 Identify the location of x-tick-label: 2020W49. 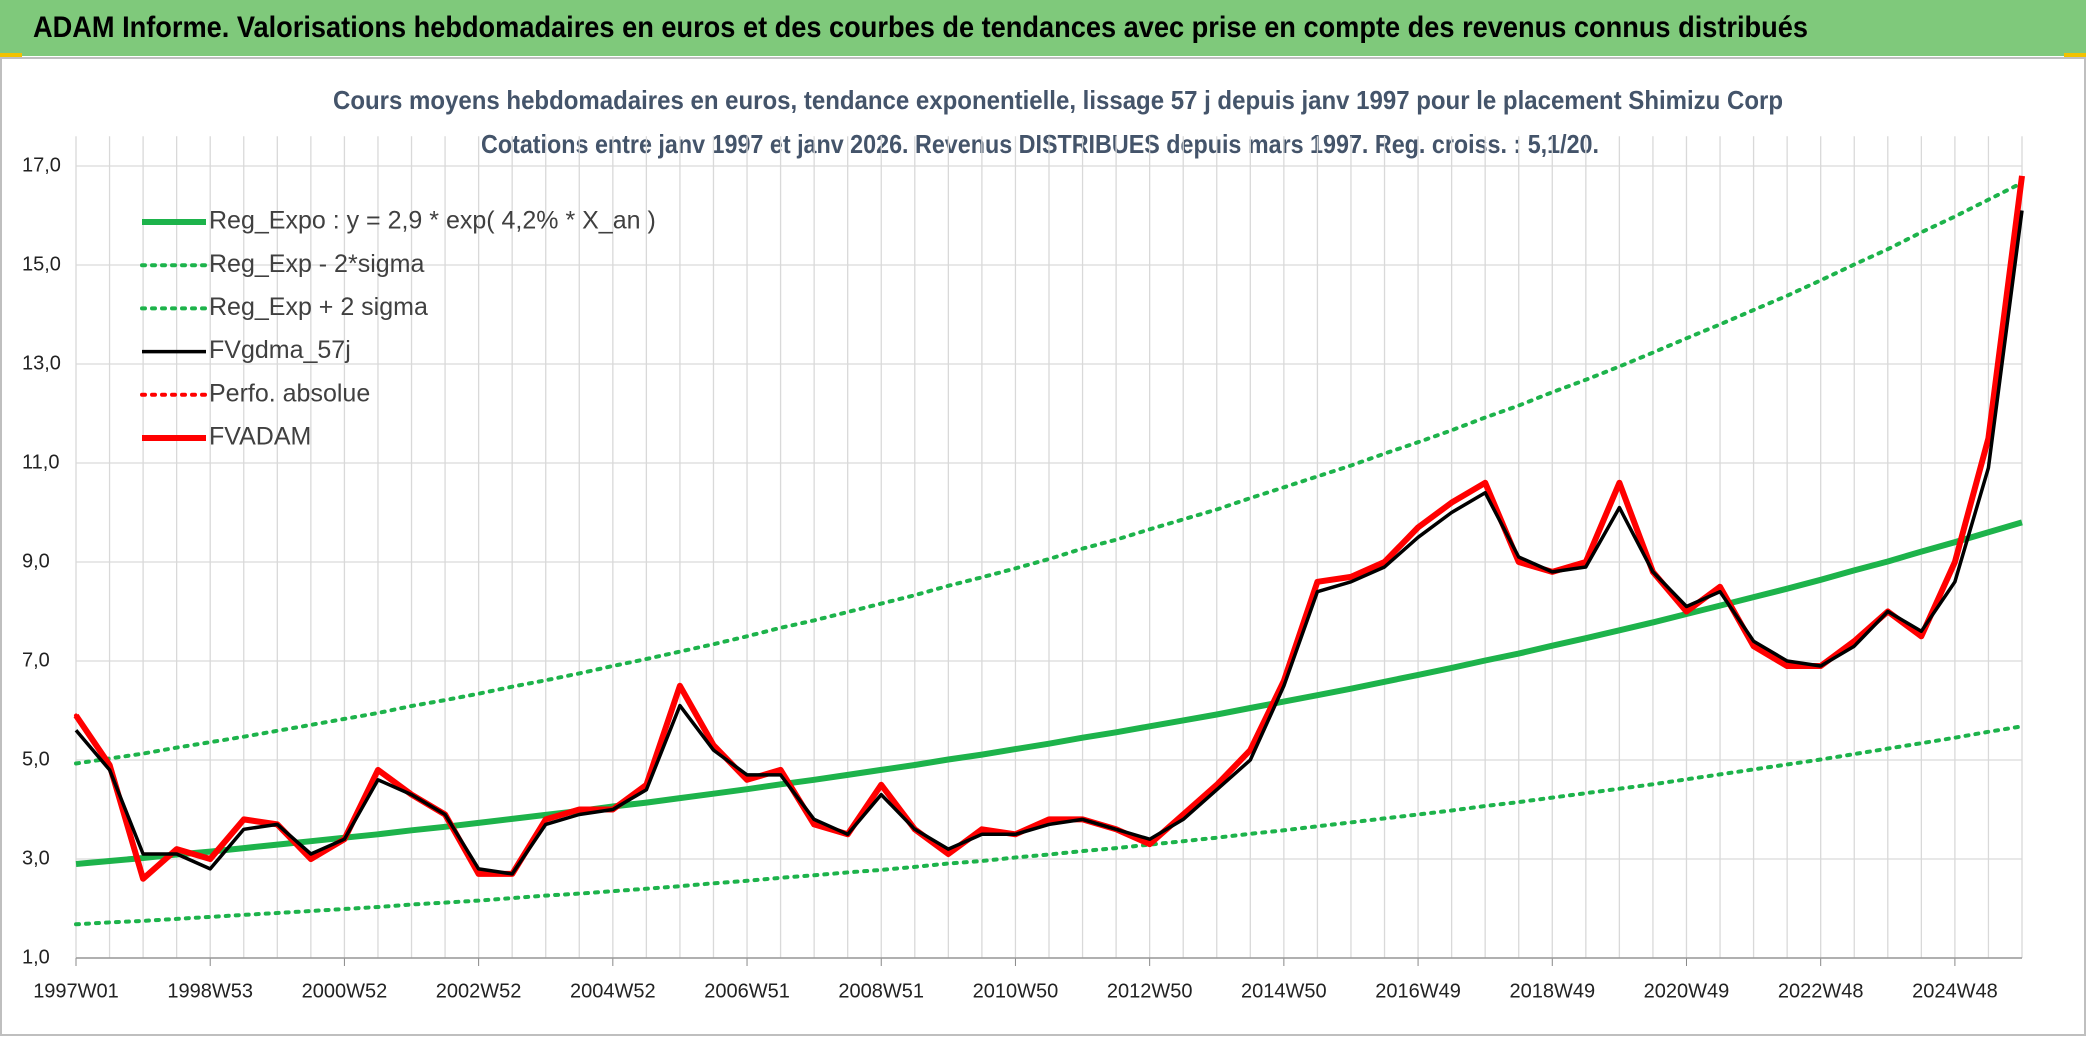
(1687, 991).